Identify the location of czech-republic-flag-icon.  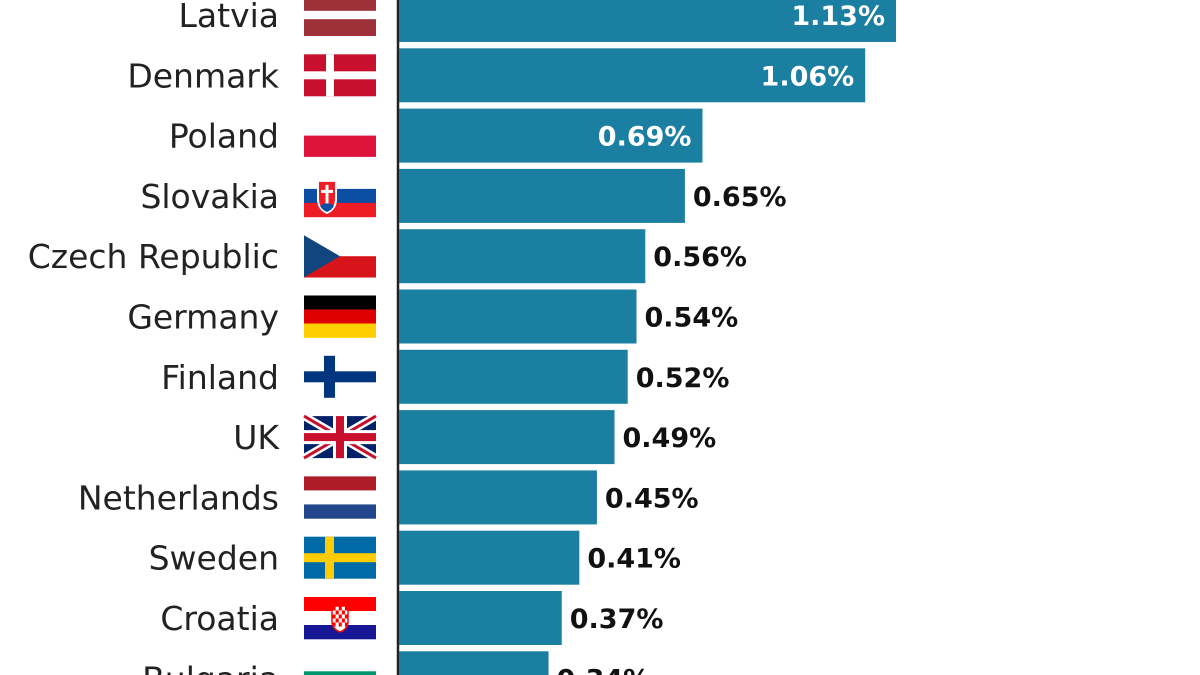
(340, 256).